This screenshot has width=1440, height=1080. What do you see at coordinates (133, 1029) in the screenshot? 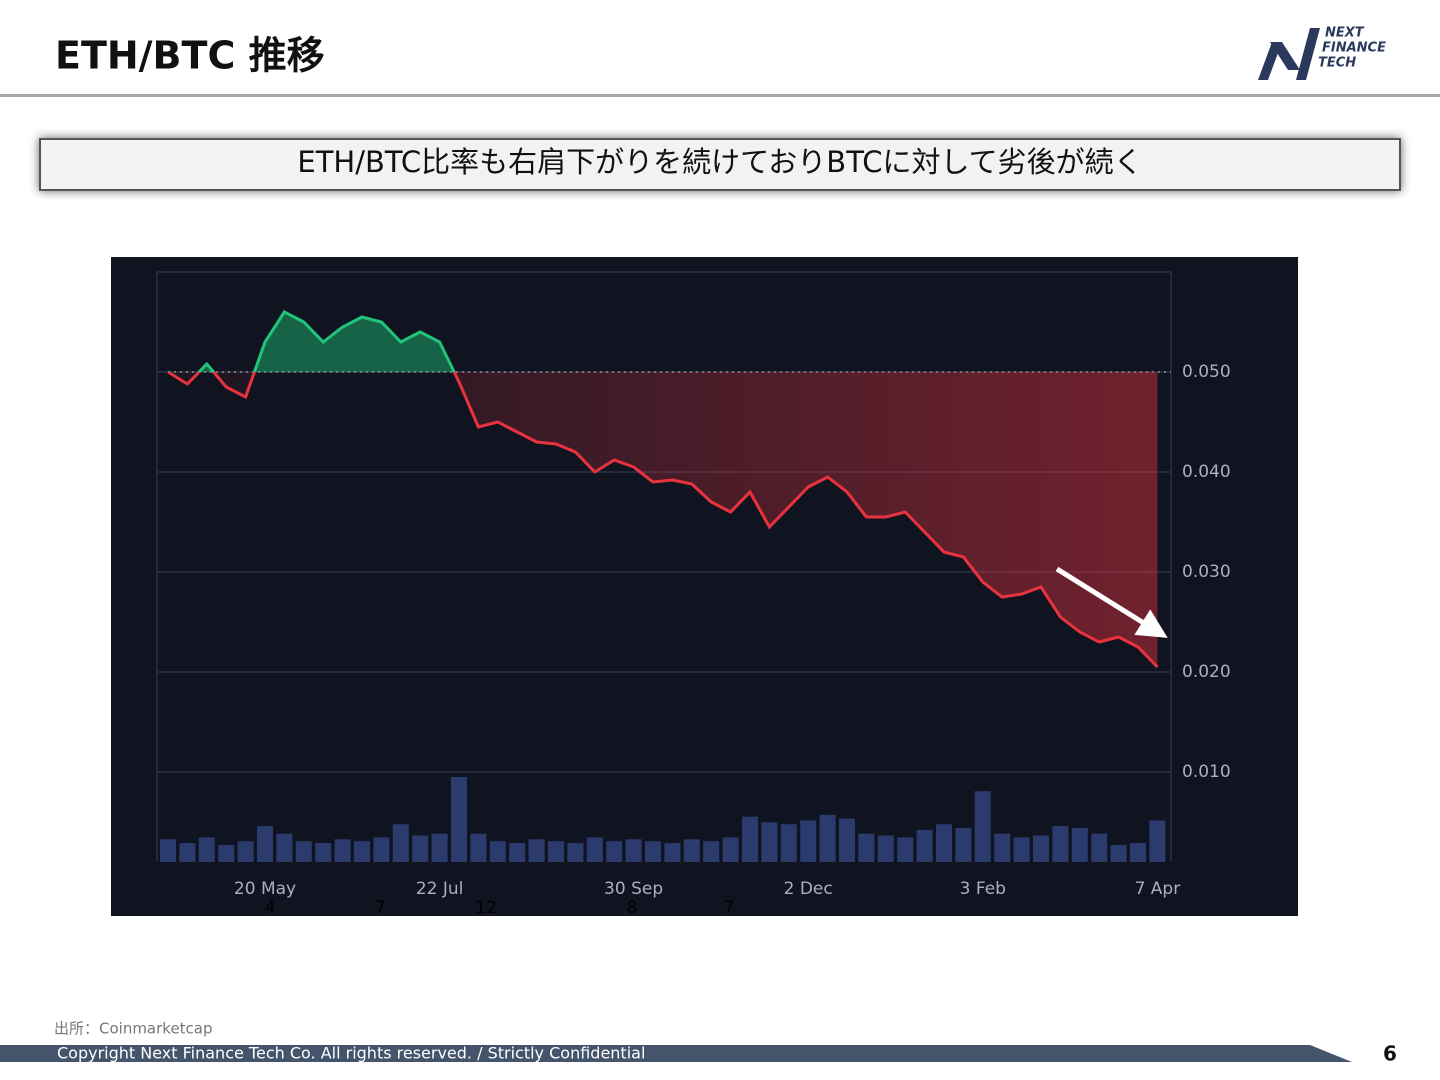
I see `source: 出所：Coinmarketcap` at bounding box center [133, 1029].